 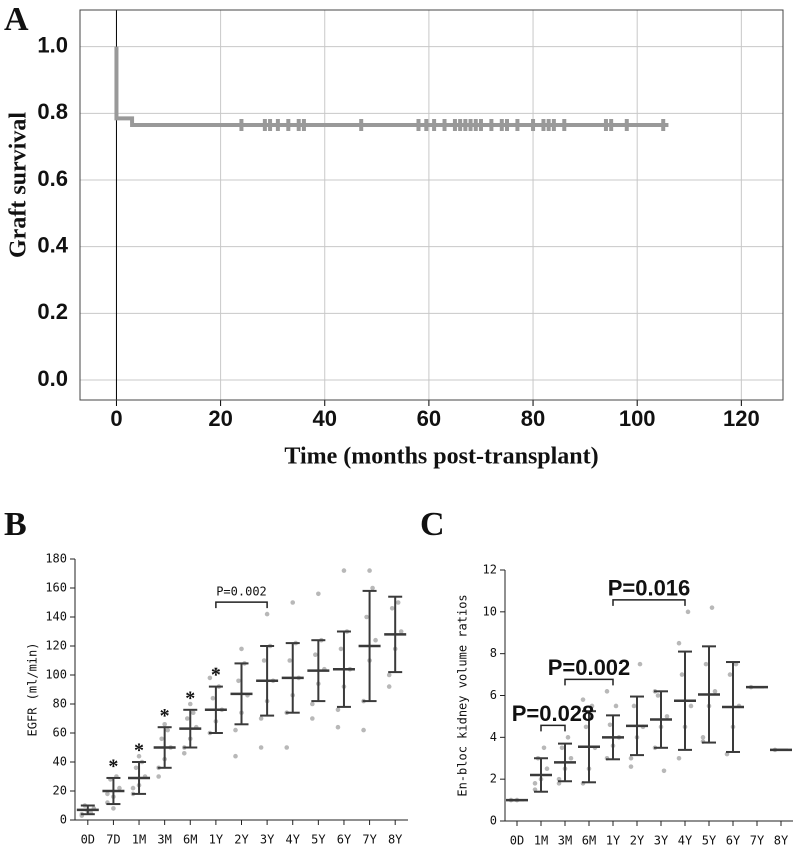 I want to click on x-tick-label: 0, so click(x=116, y=418).